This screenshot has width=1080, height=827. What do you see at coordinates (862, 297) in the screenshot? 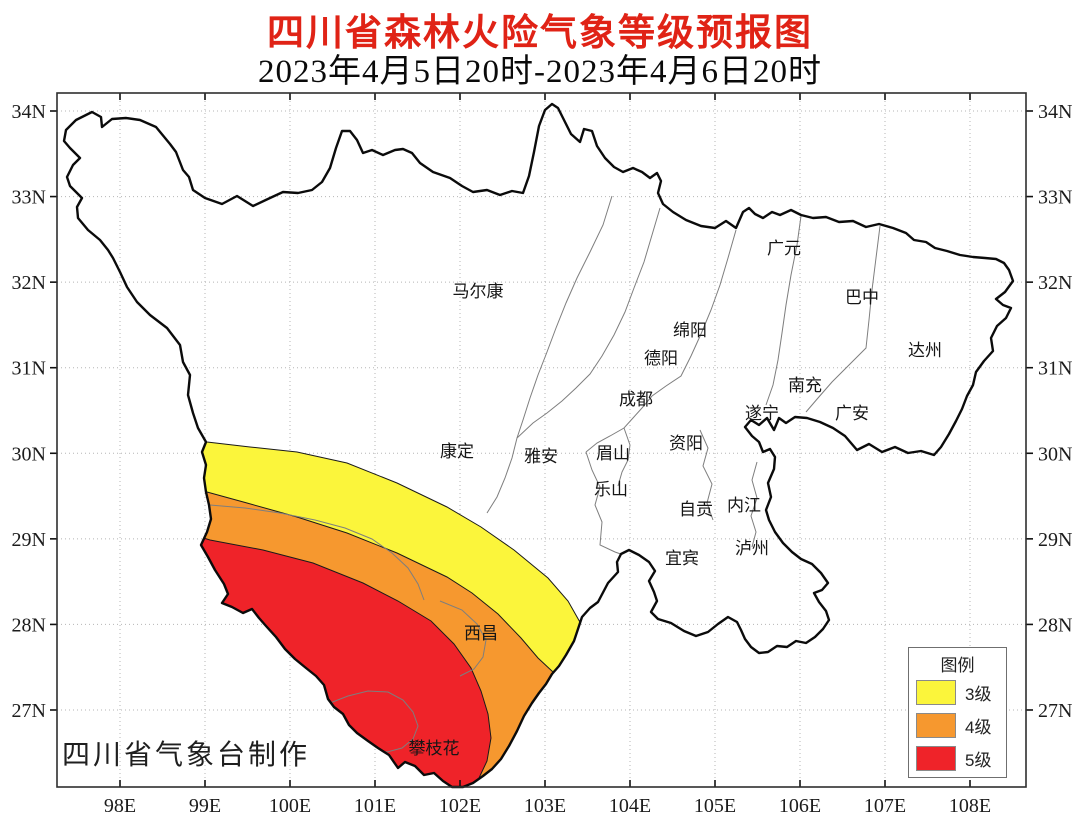
I see `city-label-巴中: 巴中` at bounding box center [862, 297].